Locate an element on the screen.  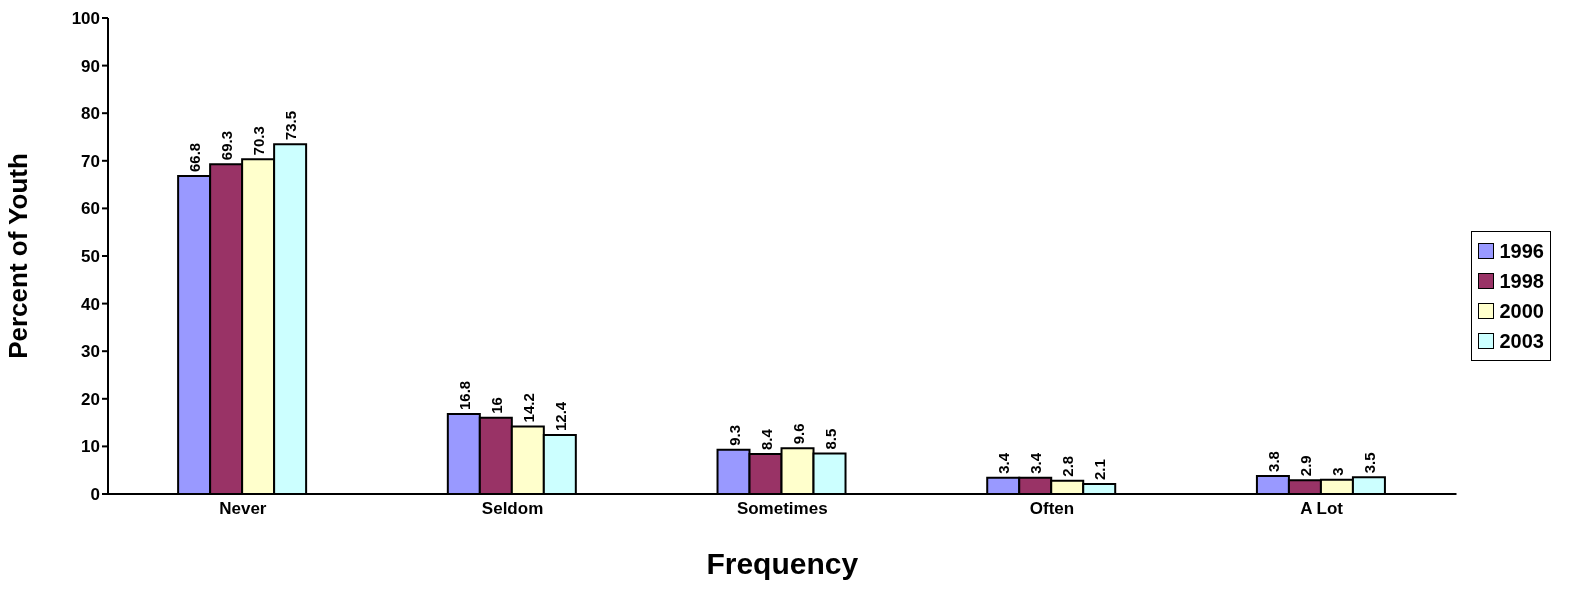
data-label: 8.5 is located at coordinates (830, 439).